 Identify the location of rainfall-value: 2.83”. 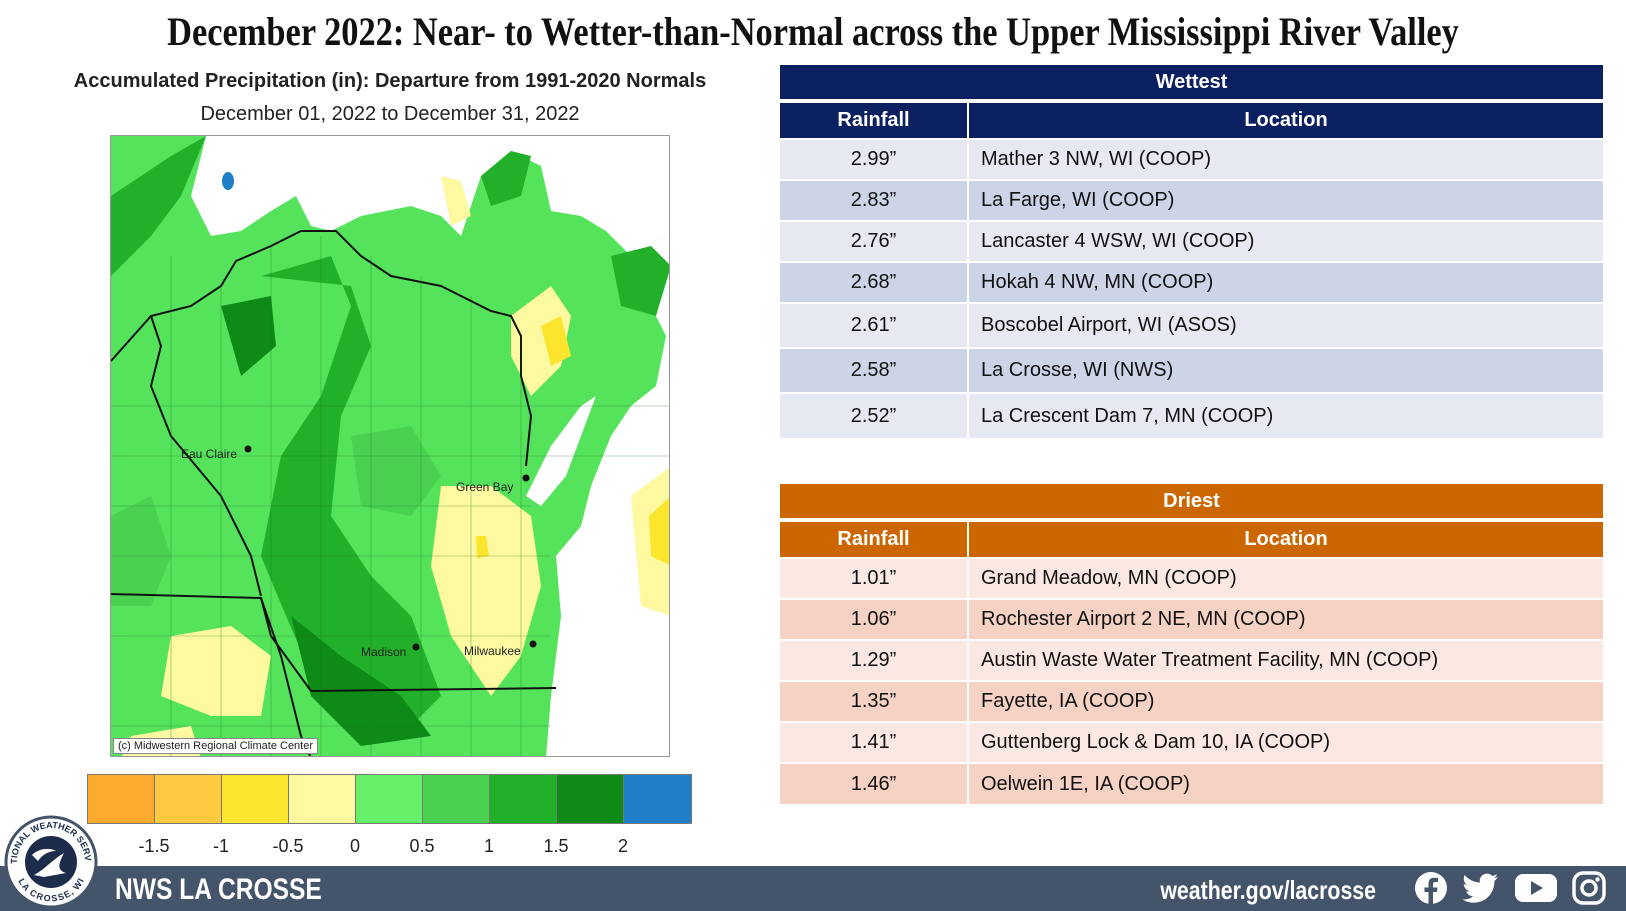
(874, 200).